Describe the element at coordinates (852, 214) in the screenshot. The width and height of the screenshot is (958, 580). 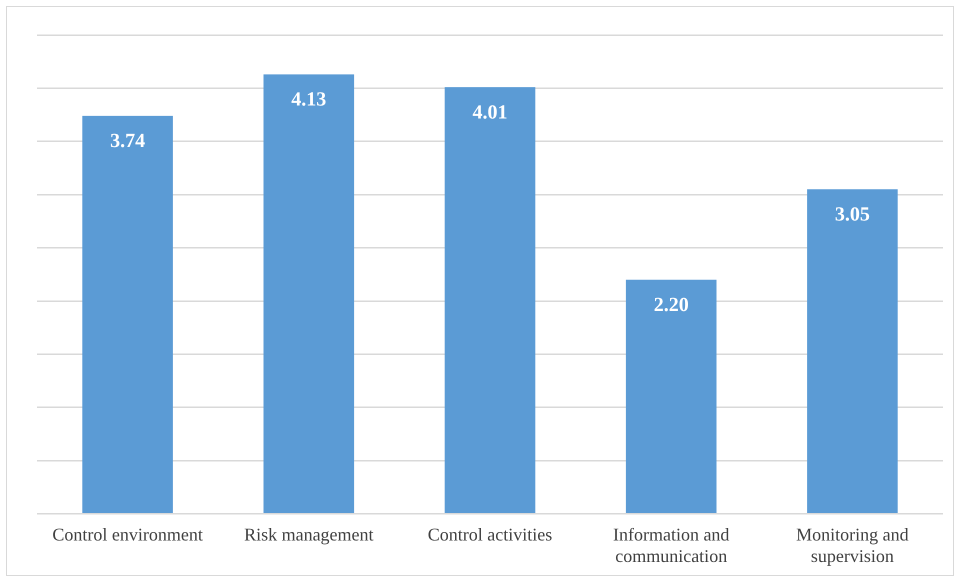
I see `data-label: 3.05` at that location.